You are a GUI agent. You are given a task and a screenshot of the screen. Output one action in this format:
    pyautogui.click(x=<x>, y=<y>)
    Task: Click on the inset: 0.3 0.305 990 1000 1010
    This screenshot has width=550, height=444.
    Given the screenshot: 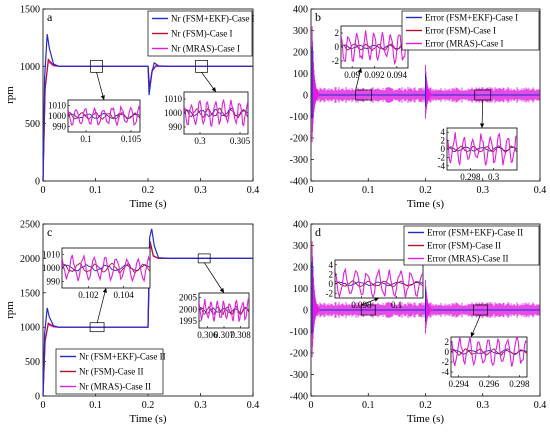 What is the action you would take?
    pyautogui.click(x=207, y=118)
    